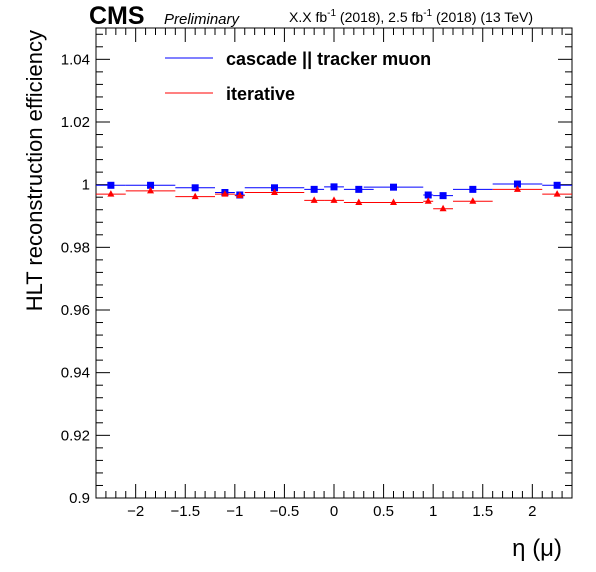 Image resolution: width=596 pixels, height=572 pixels. Describe the element at coordinates (79, 498) in the screenshot. I see `y-tick-label: 0.9` at that location.